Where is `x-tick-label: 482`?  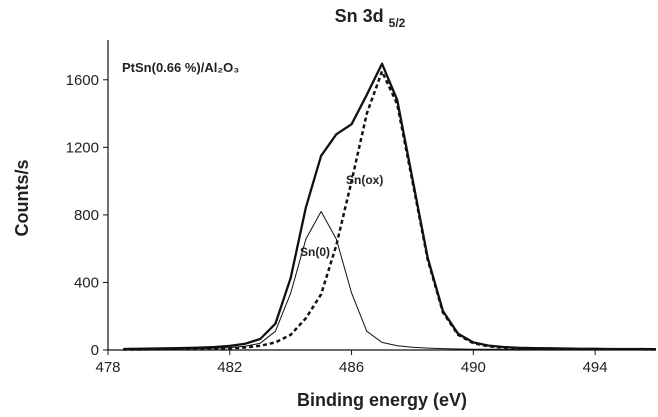 x-tick-label: 482 is located at coordinates (229, 367).